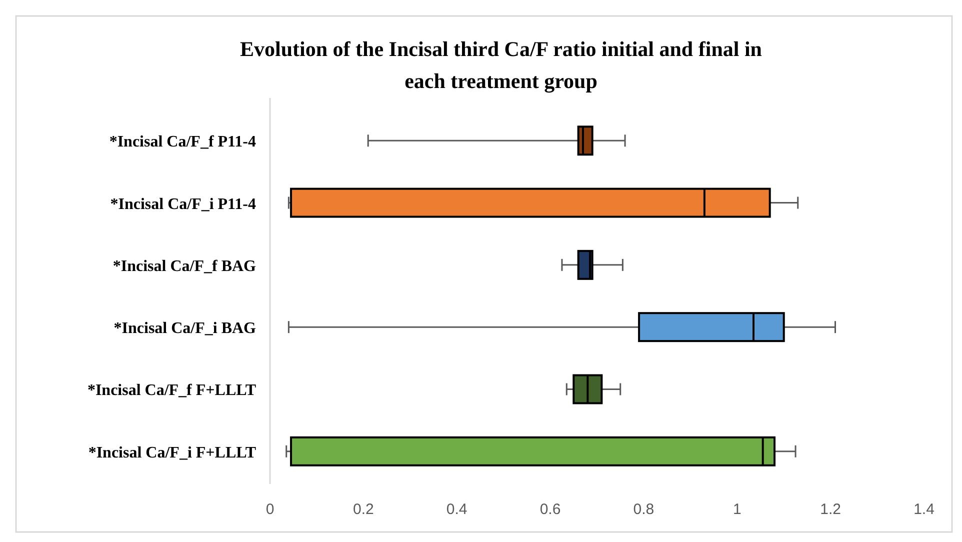  Describe the element at coordinates (171, 391) in the screenshot. I see `y-tick-label: *Incisal Ca/F_f F+LLLT` at that location.